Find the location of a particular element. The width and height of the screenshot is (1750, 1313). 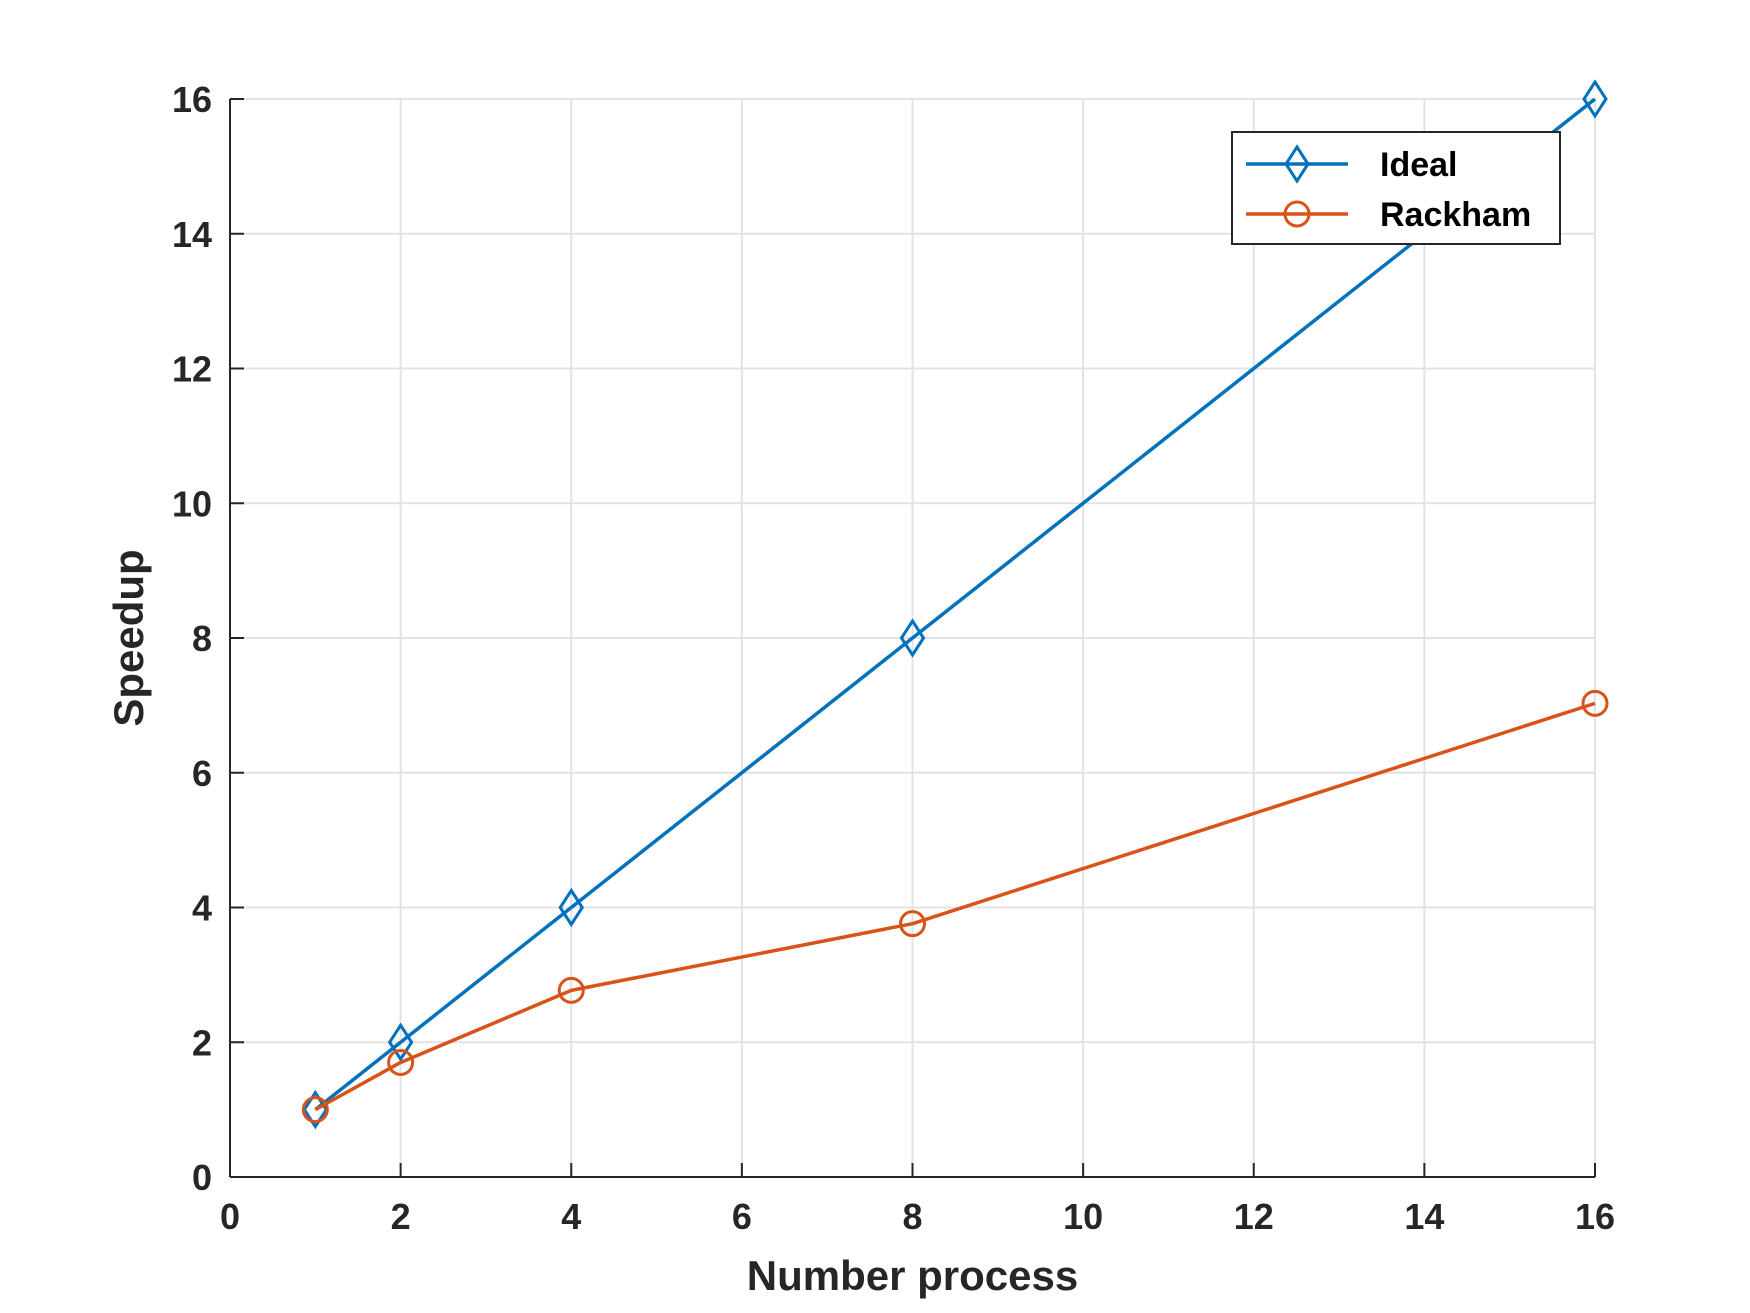

y-tick-label: 4 is located at coordinates (202, 908).